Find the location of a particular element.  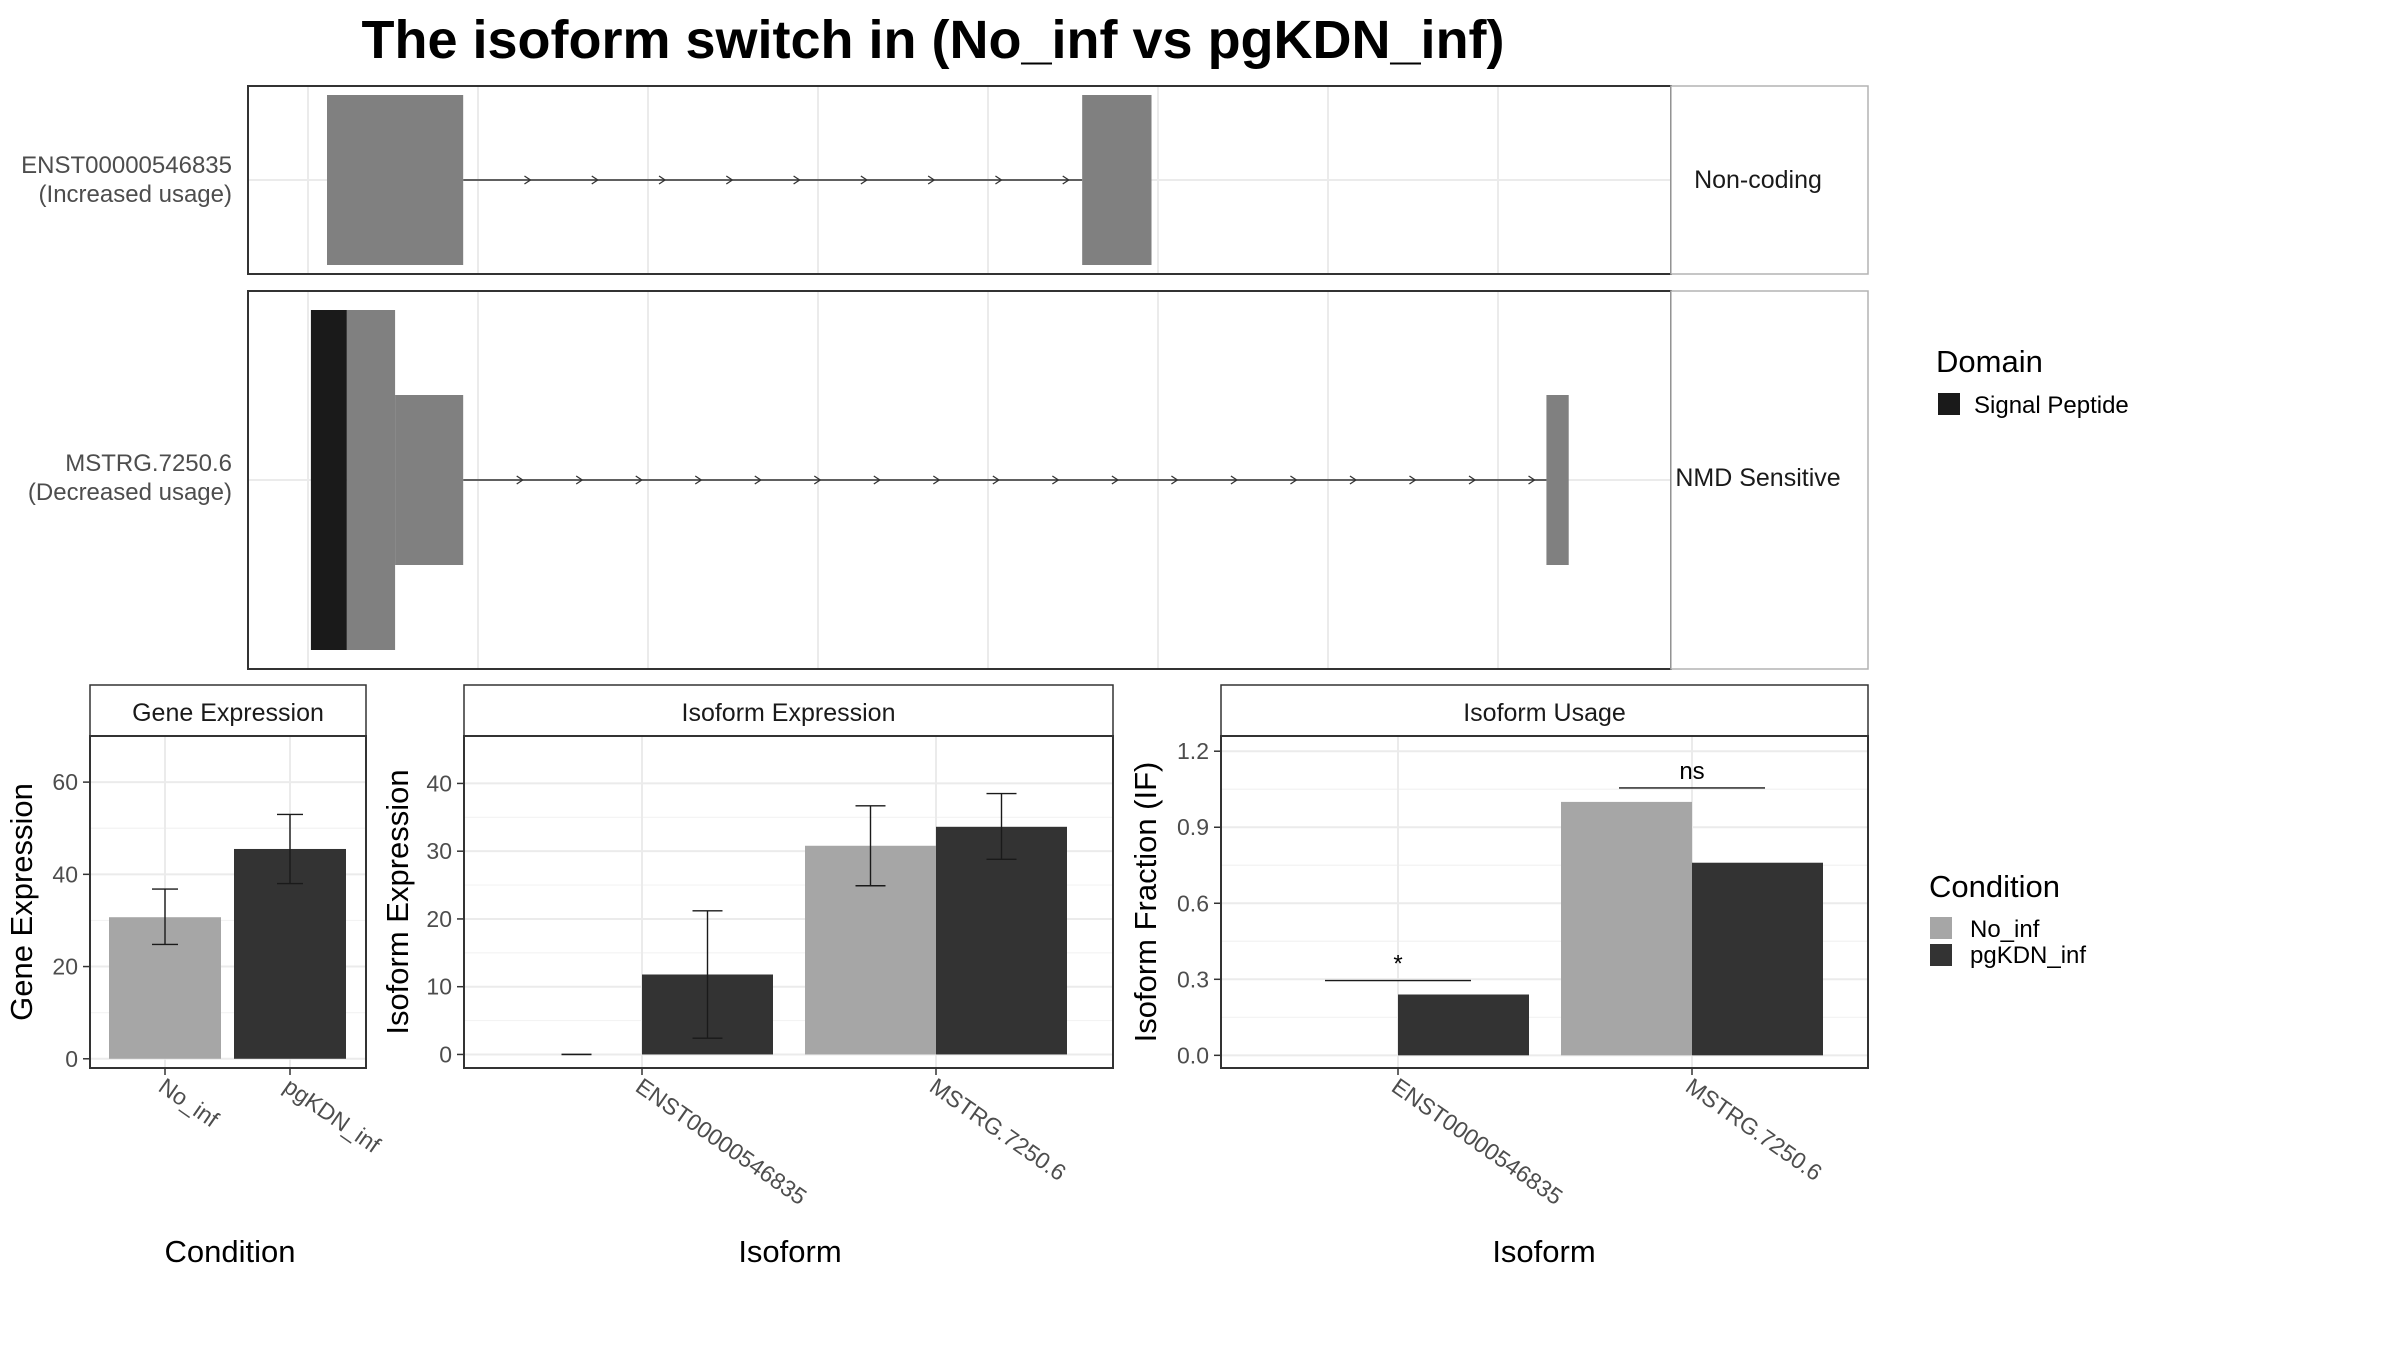

y-tick-label: 1.2 is located at coordinates (1193, 751).